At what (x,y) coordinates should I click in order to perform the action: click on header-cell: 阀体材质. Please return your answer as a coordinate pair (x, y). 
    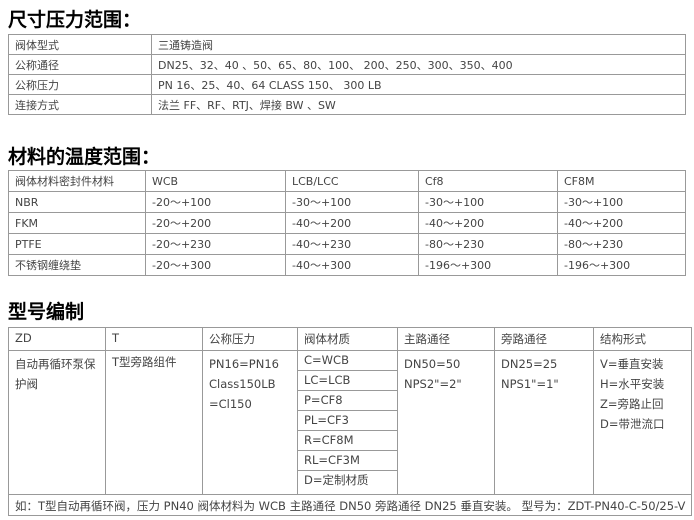
    Looking at the image, I should click on (347, 339).